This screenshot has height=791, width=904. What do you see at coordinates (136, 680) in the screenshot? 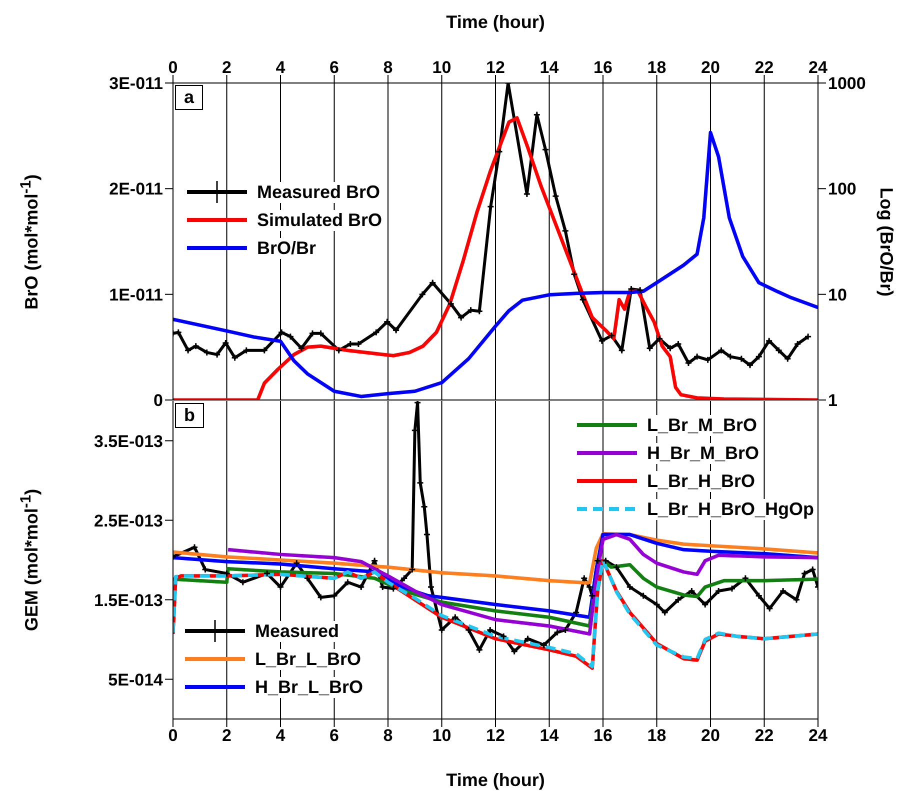
I see `y-tick-label: 5E-014` at bounding box center [136, 680].